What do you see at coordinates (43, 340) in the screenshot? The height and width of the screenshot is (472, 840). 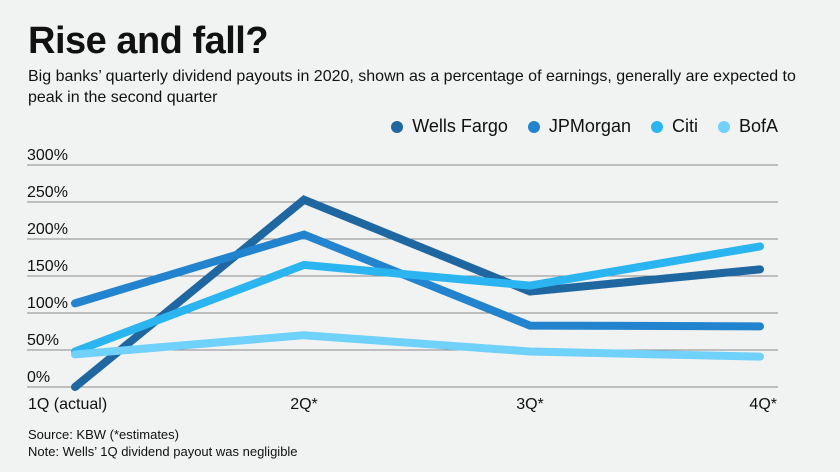 I see `y-tick-label: 50%` at bounding box center [43, 340].